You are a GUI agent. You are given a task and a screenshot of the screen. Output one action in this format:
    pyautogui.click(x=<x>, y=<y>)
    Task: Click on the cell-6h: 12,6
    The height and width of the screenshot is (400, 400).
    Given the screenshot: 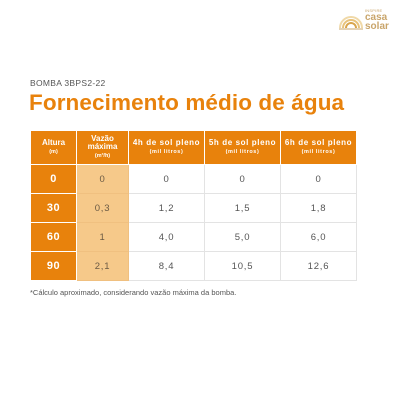 What is the action you would take?
    pyautogui.click(x=318, y=266)
    